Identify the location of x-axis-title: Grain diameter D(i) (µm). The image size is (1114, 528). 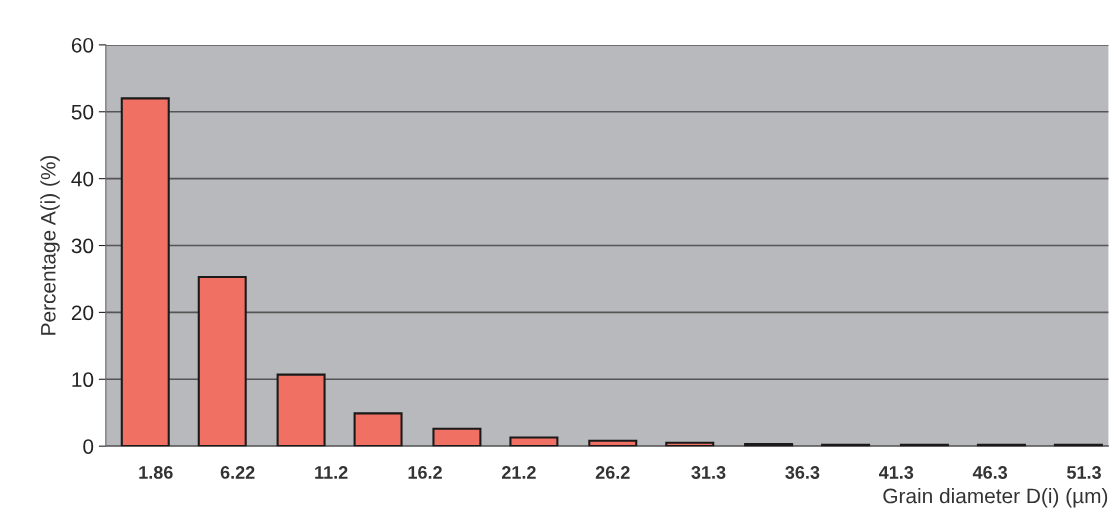
(995, 497).